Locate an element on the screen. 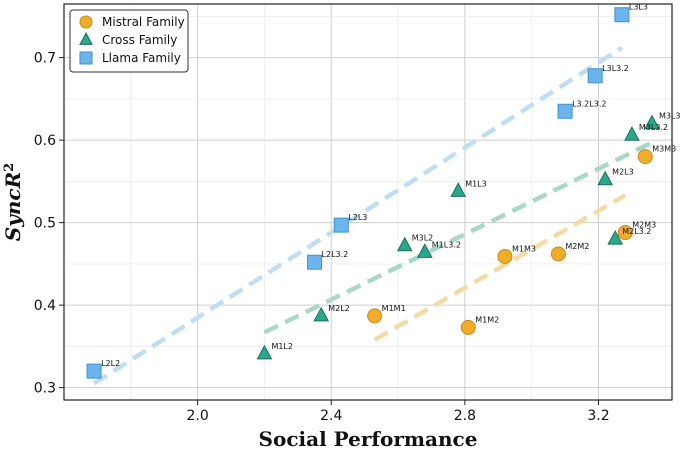 The width and height of the screenshot is (698, 458). y-tick-label: 0.3 is located at coordinates (45, 389).